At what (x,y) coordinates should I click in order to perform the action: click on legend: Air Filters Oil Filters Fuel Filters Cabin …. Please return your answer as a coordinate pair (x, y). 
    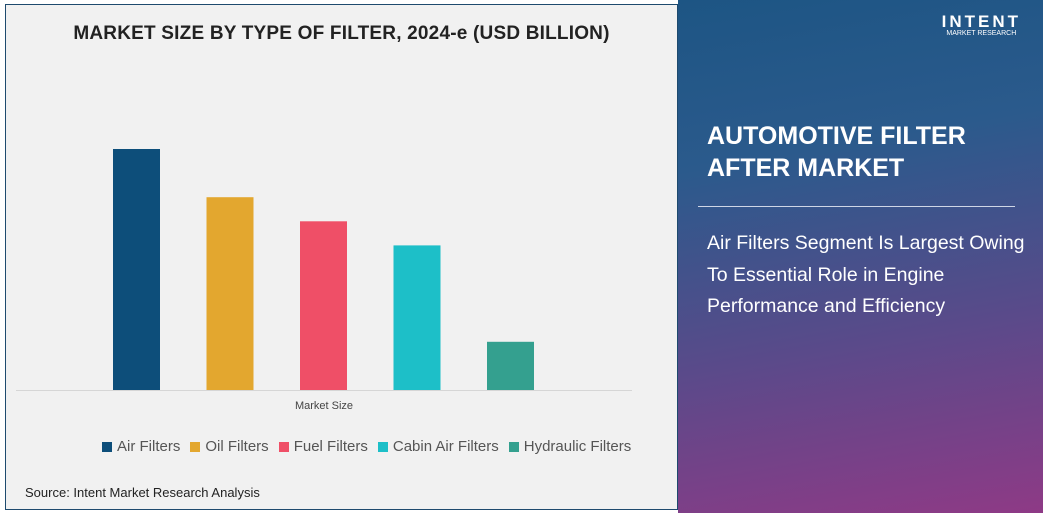
    Looking at the image, I should click on (366, 446).